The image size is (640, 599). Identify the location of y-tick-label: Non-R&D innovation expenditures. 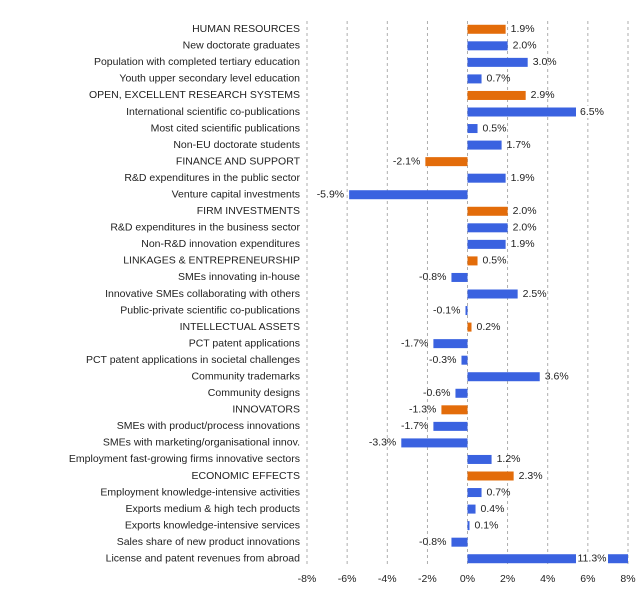
(220, 244).